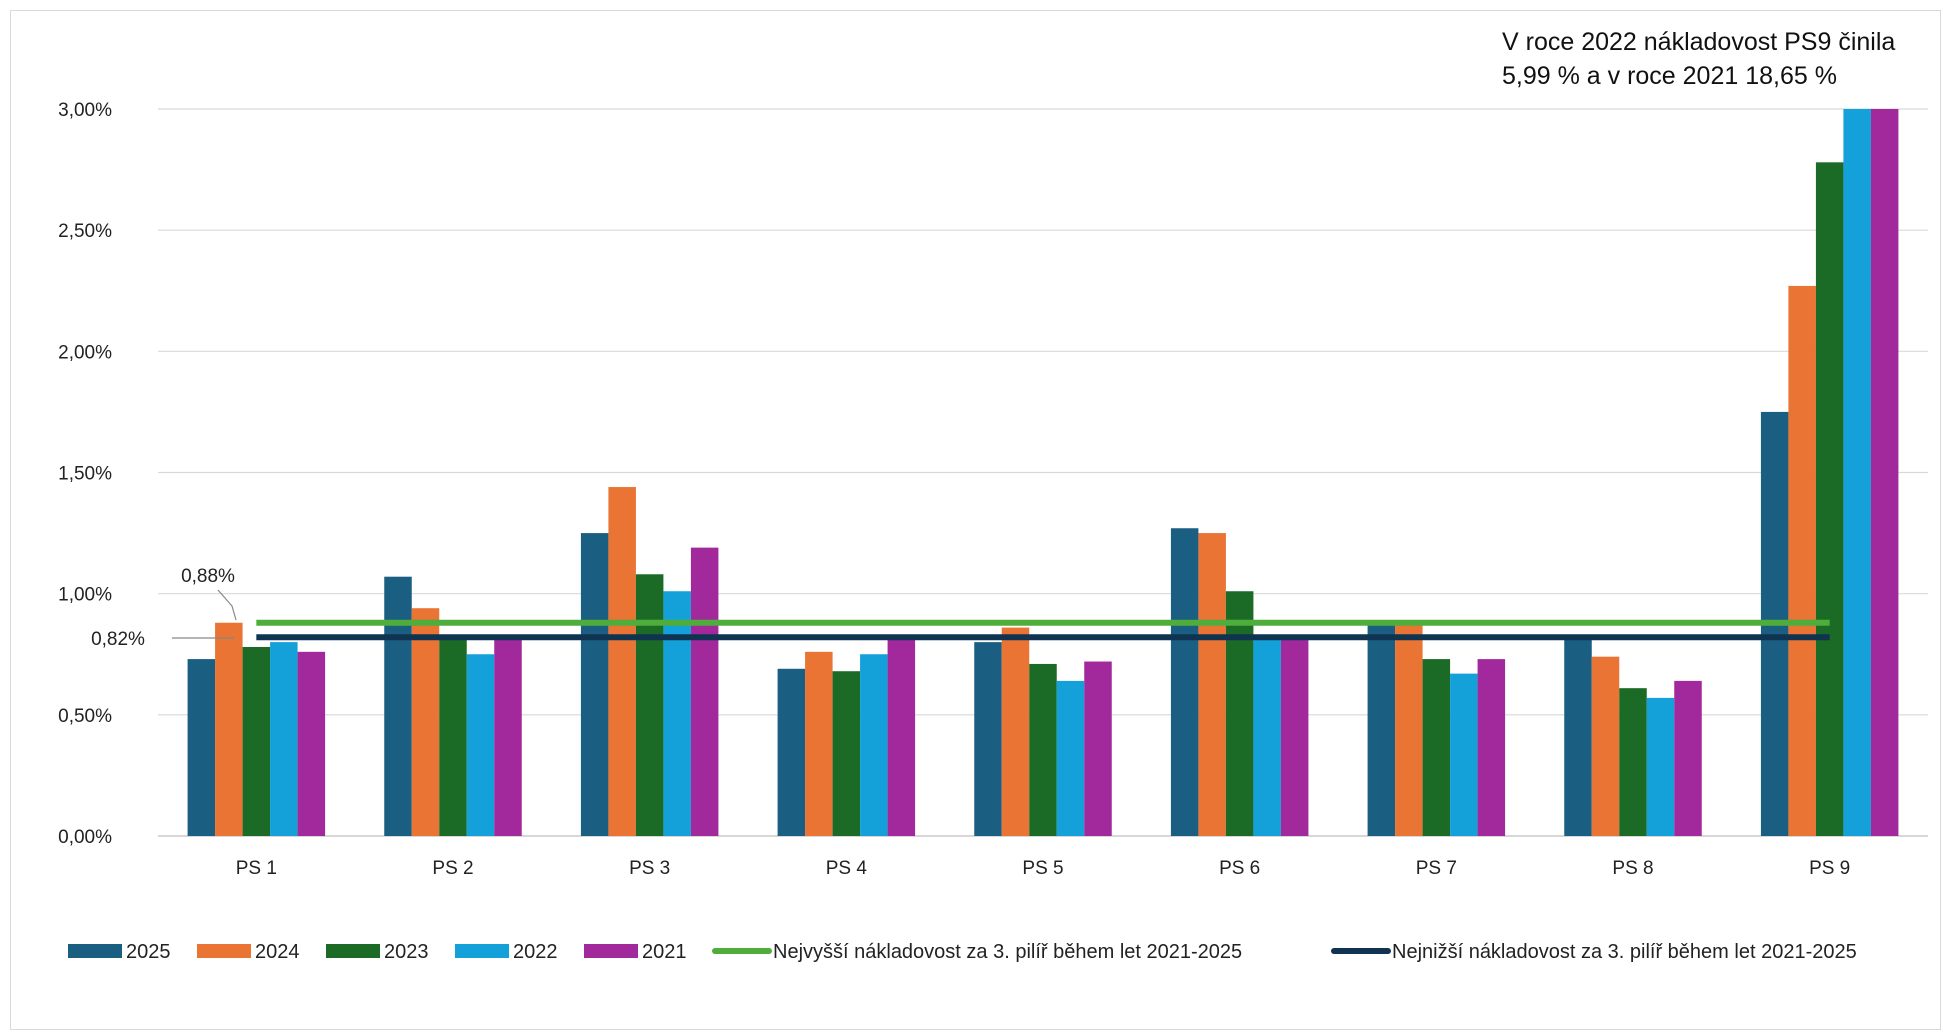 This screenshot has width=1943, height=1032. What do you see at coordinates (1239, 868) in the screenshot?
I see `x-tick-label: PS 6` at bounding box center [1239, 868].